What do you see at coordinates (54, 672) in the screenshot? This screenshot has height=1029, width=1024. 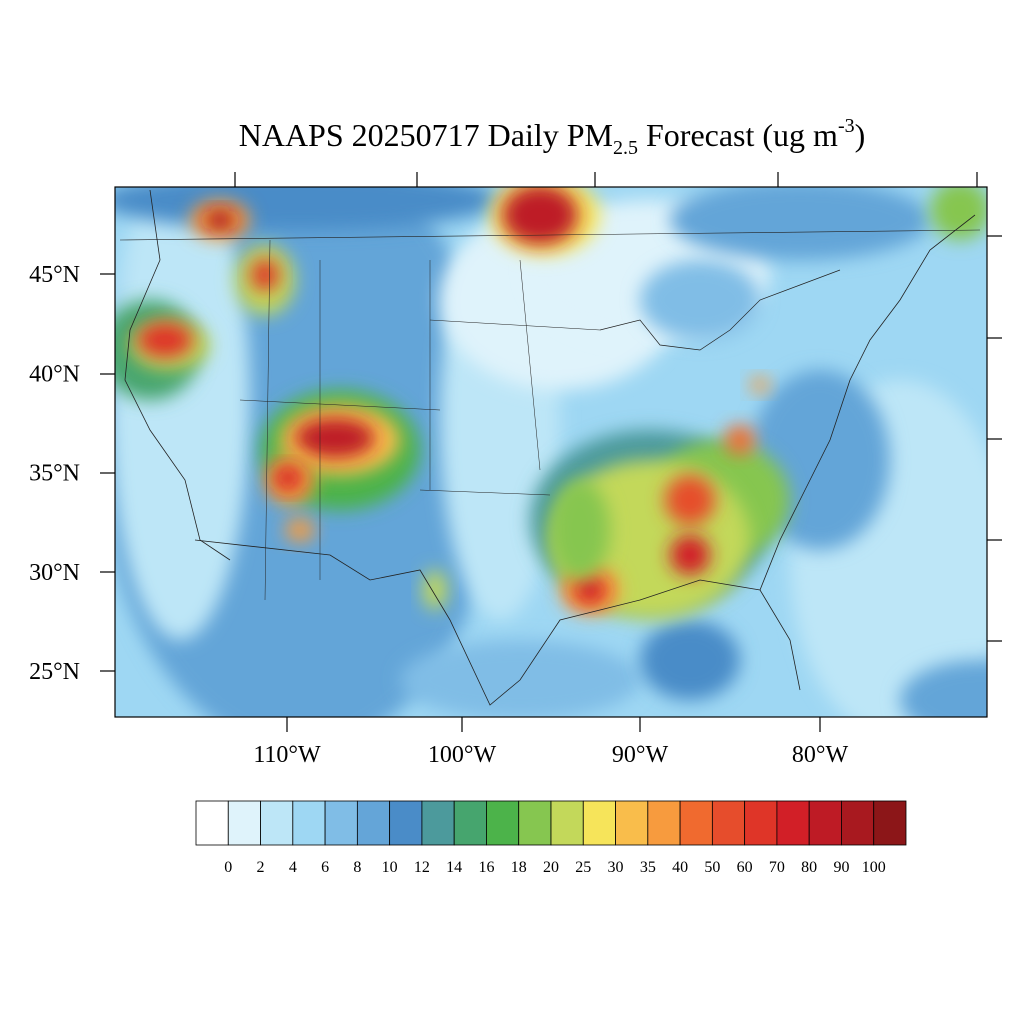 I see `latitude-label: 25°N` at bounding box center [54, 672].